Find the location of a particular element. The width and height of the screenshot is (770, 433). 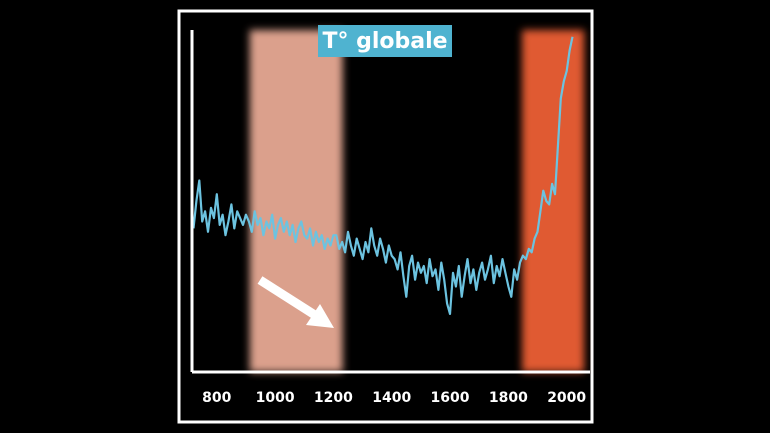

x-tick-label: 1800 is located at coordinates (508, 398).